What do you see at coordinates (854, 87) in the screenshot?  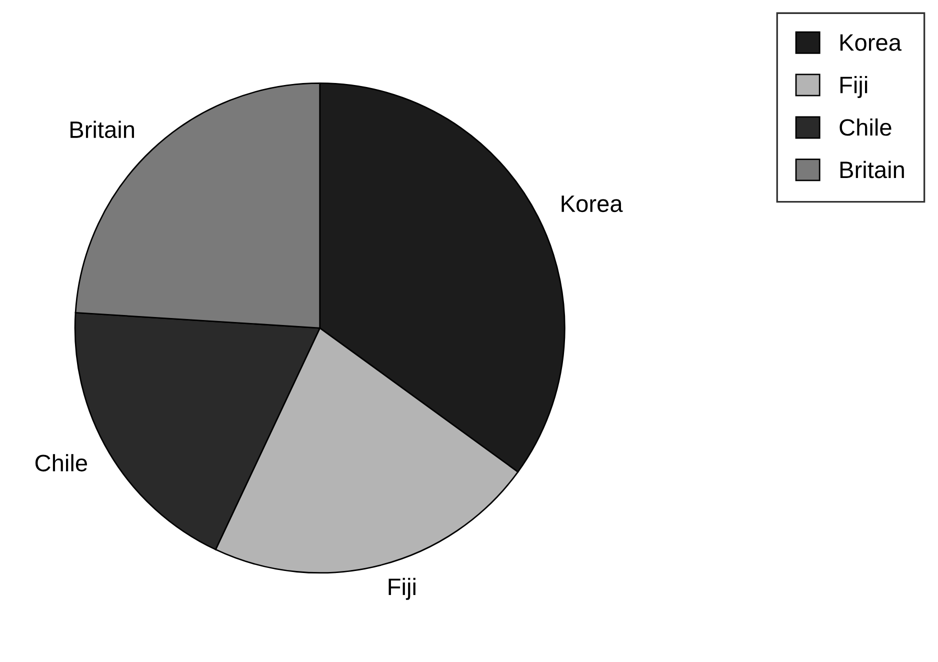 I see `legend-label: Fiji` at bounding box center [854, 87].